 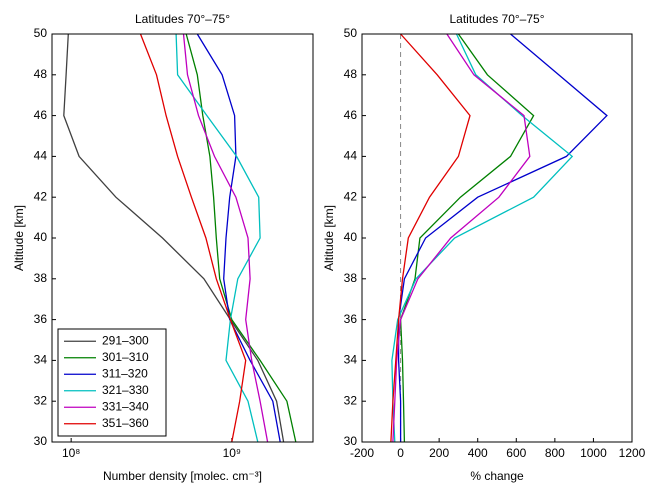 What do you see at coordinates (439, 453) in the screenshot?
I see `x-tick-label: 200` at bounding box center [439, 453].